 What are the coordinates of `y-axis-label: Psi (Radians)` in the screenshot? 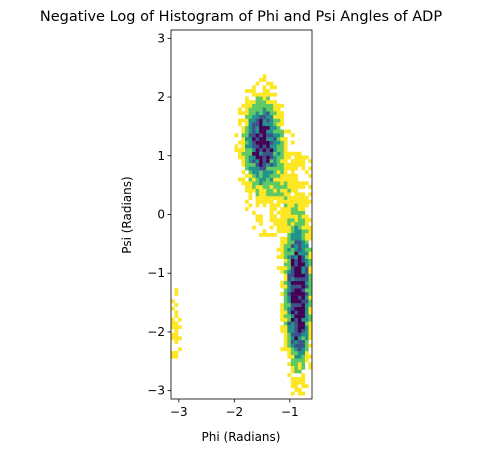 It's located at (127, 214).